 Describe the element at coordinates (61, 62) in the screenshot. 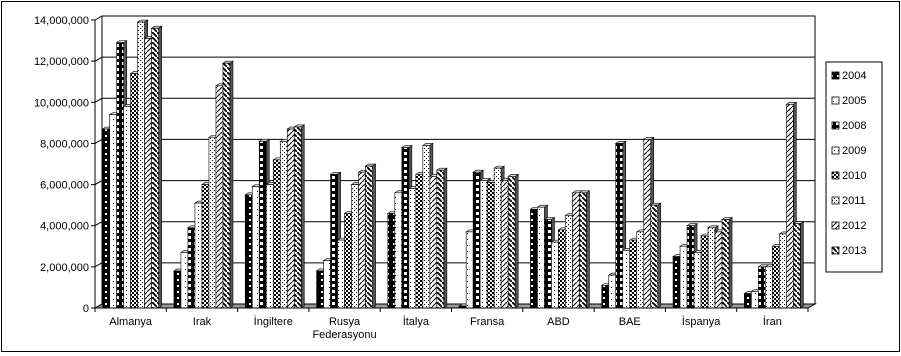

I see `y-tick-label: 12,000,000` at that location.